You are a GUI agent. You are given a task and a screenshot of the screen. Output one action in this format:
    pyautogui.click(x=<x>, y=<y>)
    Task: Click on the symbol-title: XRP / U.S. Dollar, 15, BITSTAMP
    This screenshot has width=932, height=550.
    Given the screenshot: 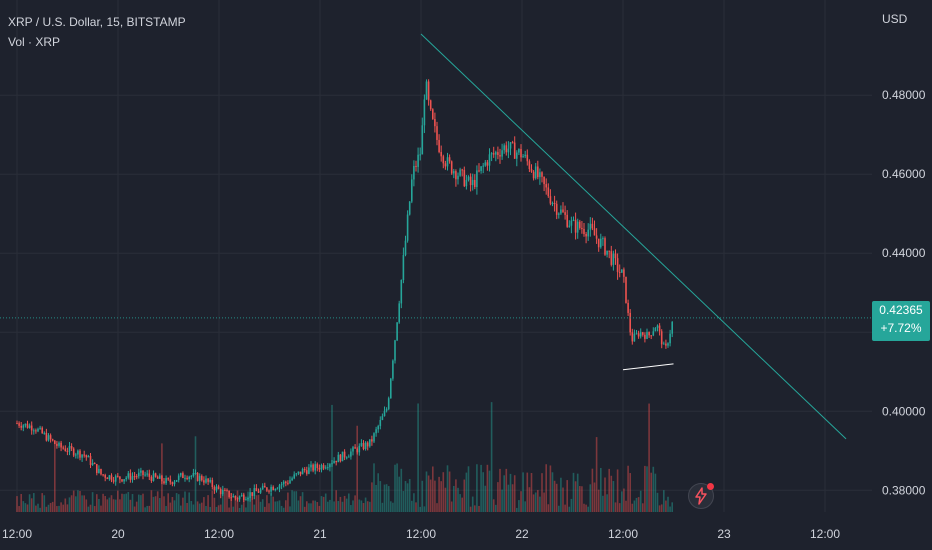 What is the action you would take?
    pyautogui.click(x=97, y=22)
    